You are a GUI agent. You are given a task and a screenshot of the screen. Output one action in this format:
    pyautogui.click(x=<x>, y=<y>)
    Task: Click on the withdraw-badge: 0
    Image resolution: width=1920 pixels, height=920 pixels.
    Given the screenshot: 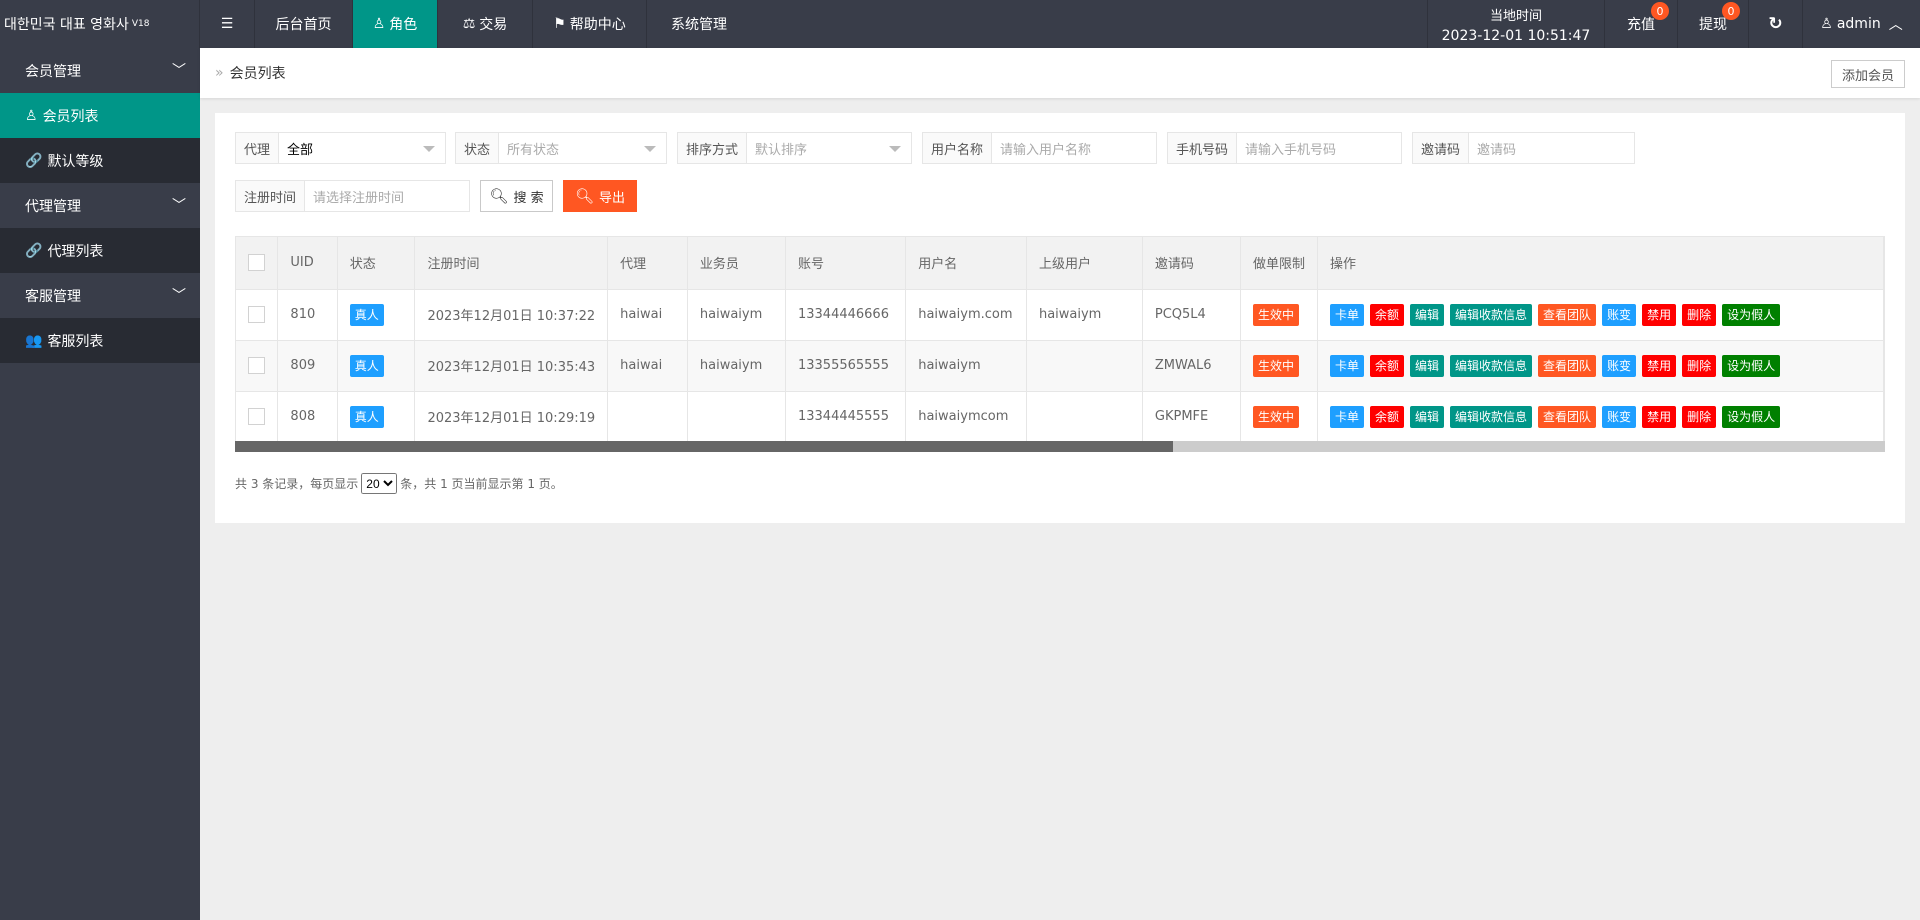 What is the action you would take?
    pyautogui.click(x=1731, y=11)
    